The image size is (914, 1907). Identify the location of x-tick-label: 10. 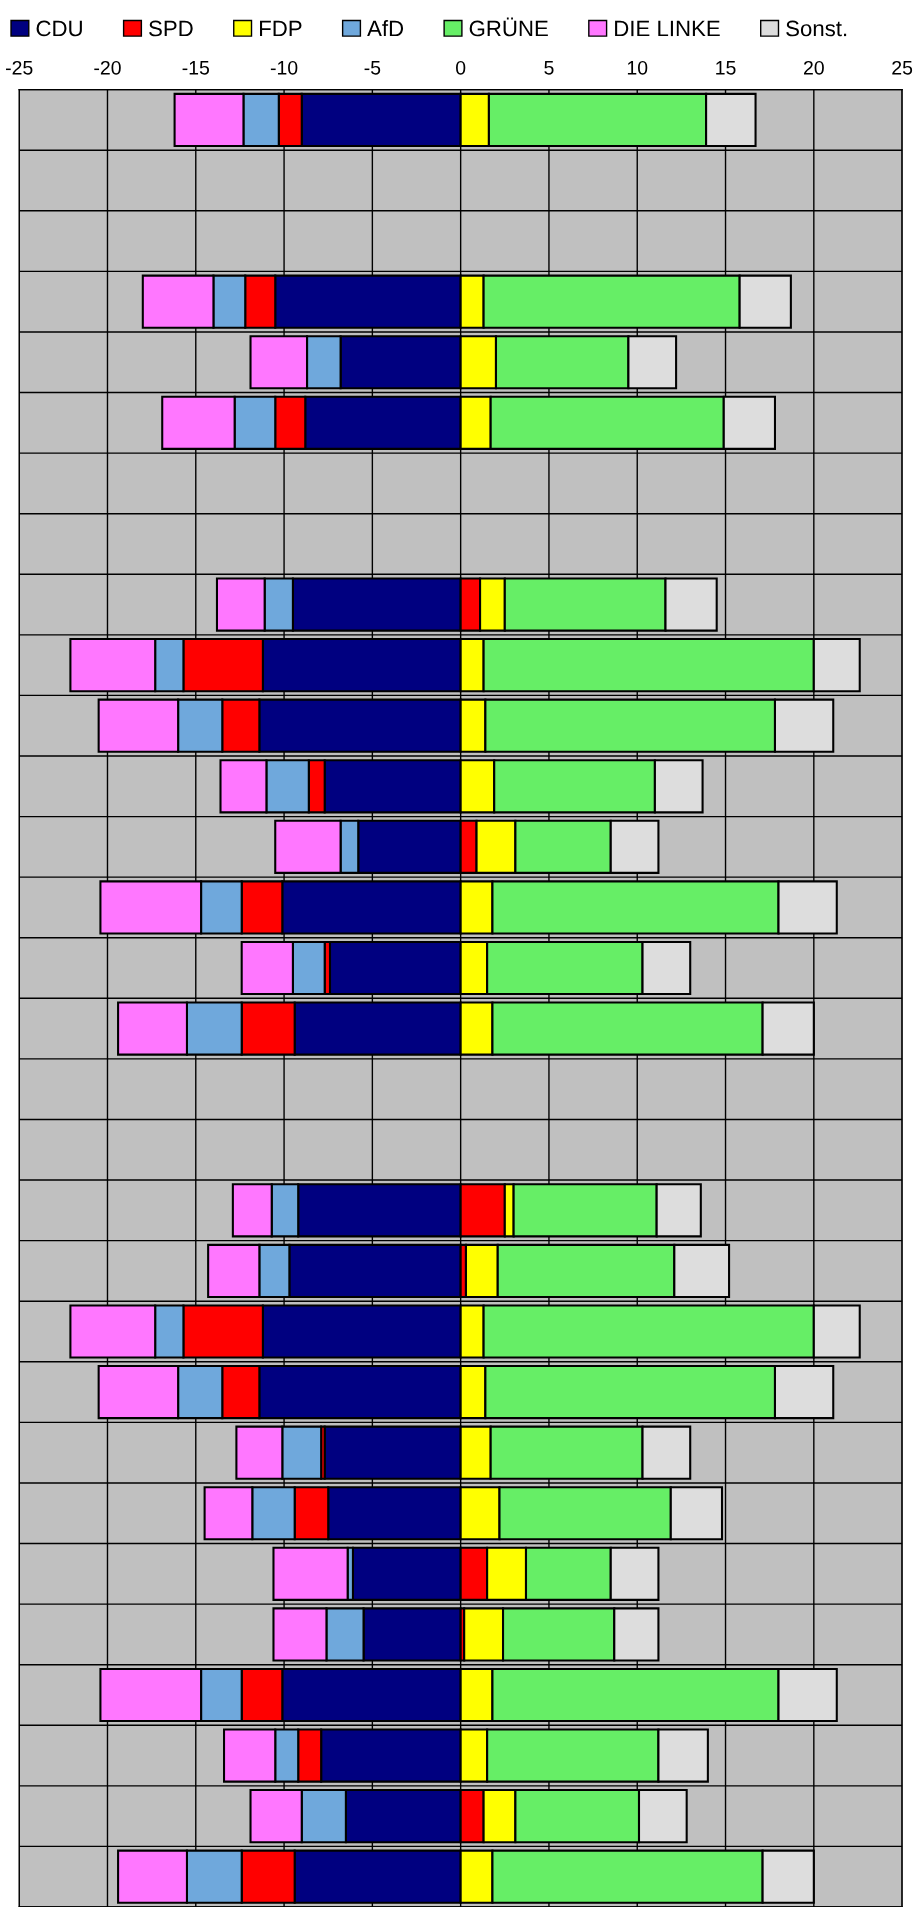
(637, 67).